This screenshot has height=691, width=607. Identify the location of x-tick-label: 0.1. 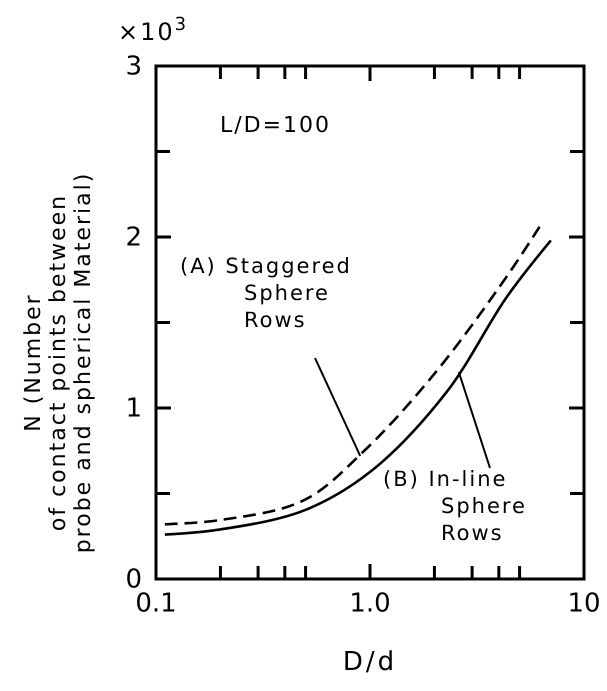
(156, 603).